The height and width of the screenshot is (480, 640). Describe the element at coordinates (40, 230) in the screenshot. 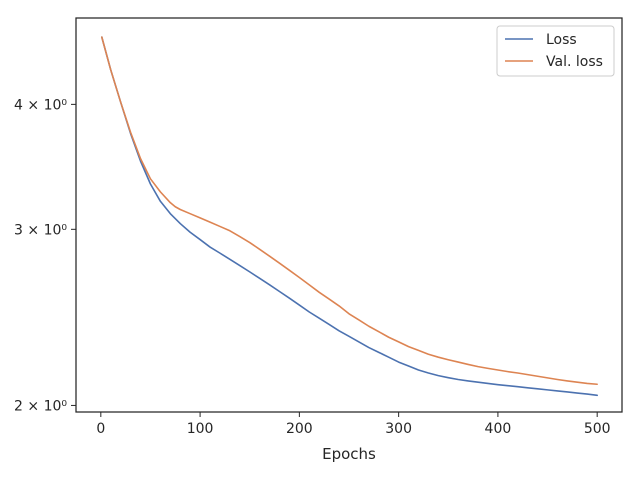

I see `y-tick-label: 3 × 10⁰` at that location.